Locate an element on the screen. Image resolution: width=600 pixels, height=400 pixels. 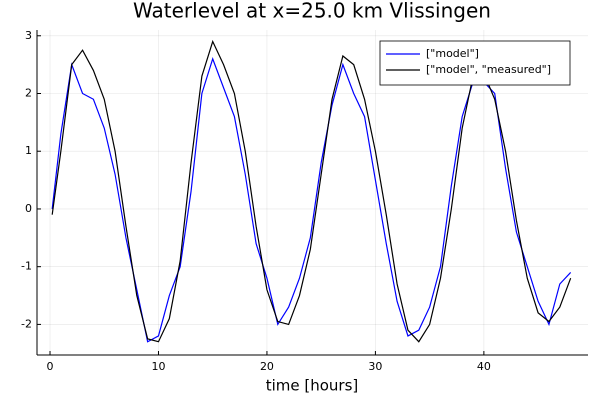
legend-box is located at coordinates (475, 63).